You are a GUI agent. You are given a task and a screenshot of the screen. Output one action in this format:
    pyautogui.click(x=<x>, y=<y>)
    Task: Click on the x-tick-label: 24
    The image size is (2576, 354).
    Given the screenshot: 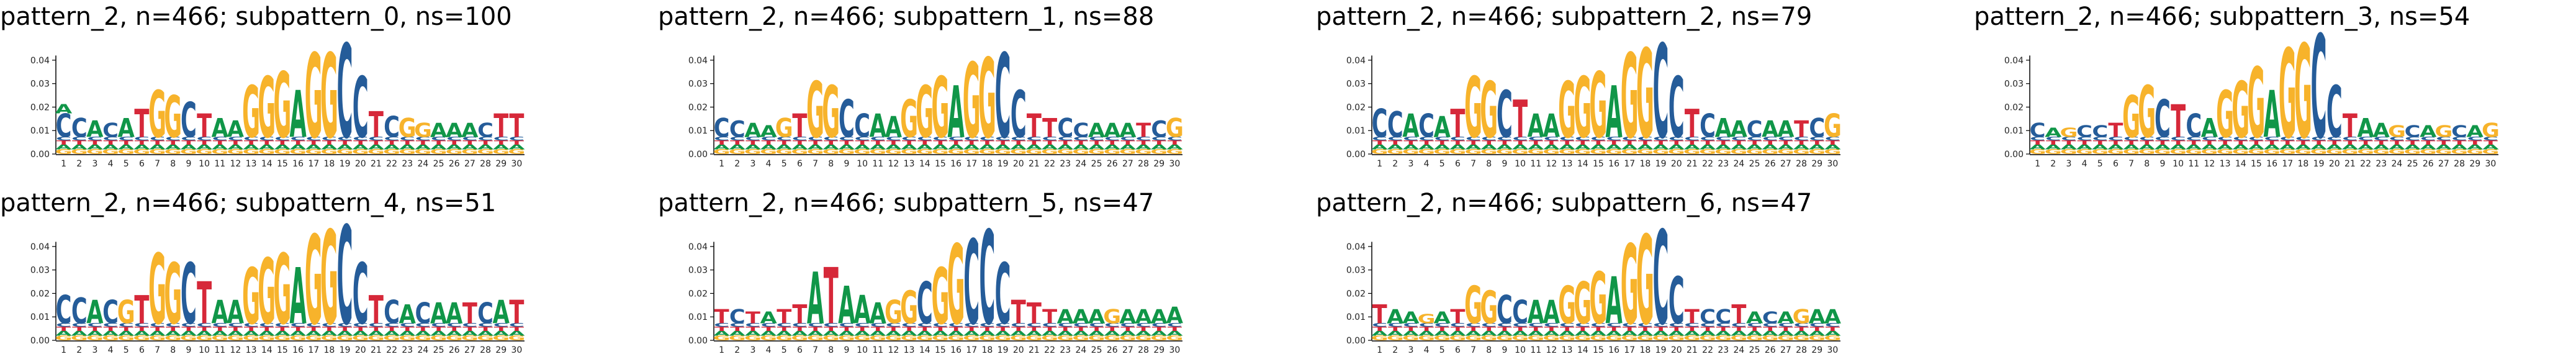 What is the action you would take?
    pyautogui.click(x=1081, y=349)
    